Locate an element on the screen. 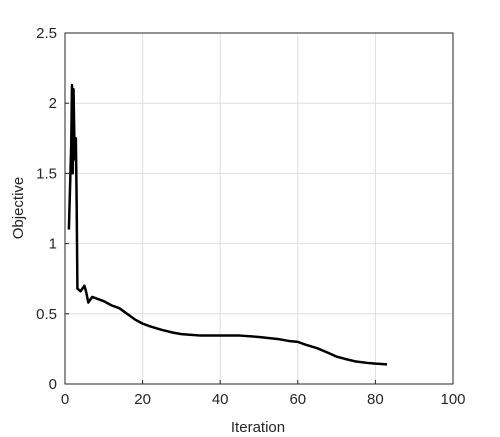  x-tick-label: 60 is located at coordinates (297, 399).